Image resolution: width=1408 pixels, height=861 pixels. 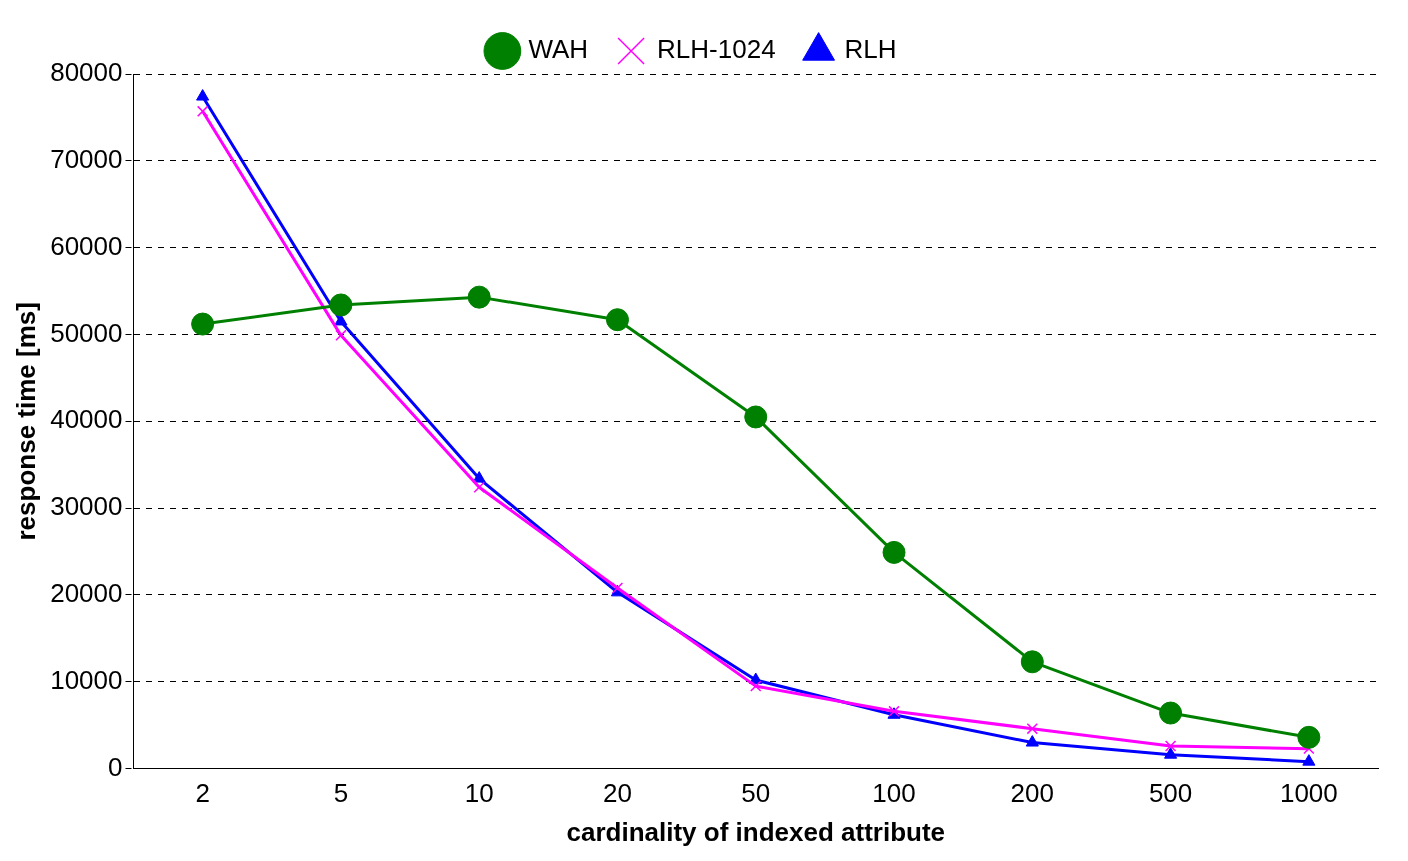 What do you see at coordinates (86, 72) in the screenshot?
I see `y-tick-label: 80000` at bounding box center [86, 72].